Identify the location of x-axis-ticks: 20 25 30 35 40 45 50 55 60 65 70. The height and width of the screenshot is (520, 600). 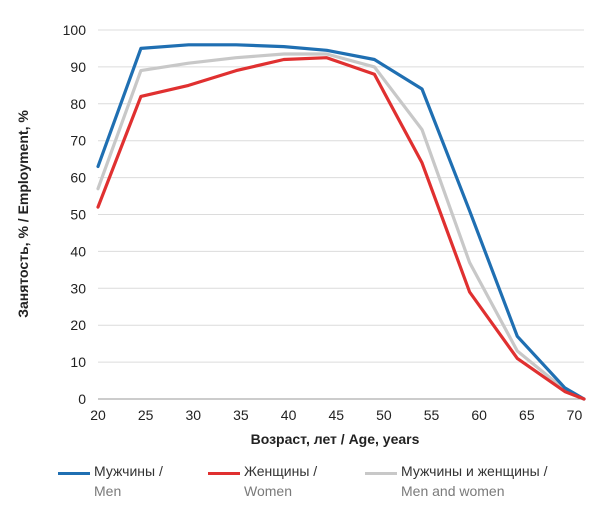
(336, 415).